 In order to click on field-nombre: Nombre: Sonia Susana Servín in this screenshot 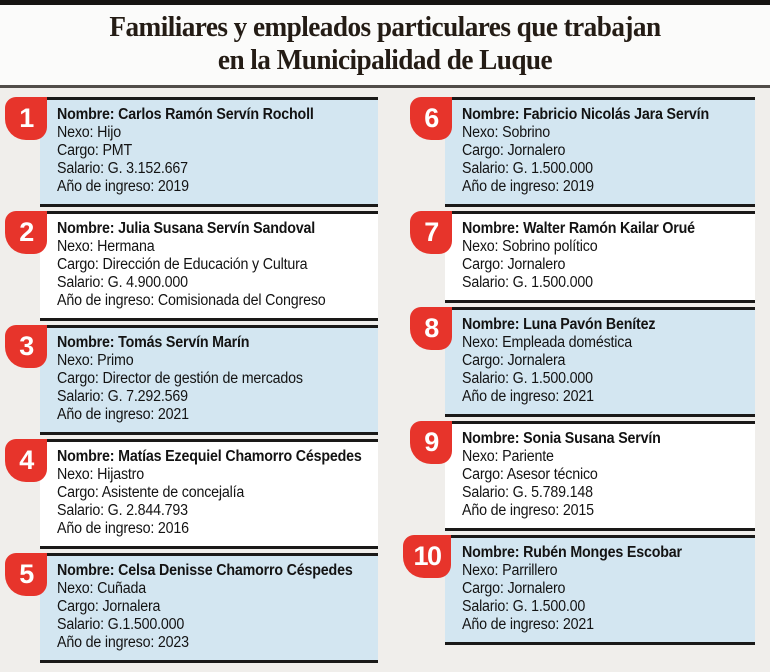, I will do `click(594, 439)`.